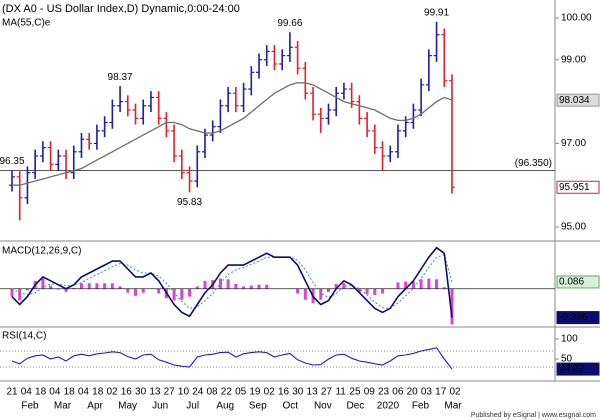 The height and width of the screenshot is (420, 600). What do you see at coordinates (576, 18) in the screenshot?
I see `y-tick-label: 100.00` at bounding box center [576, 18].